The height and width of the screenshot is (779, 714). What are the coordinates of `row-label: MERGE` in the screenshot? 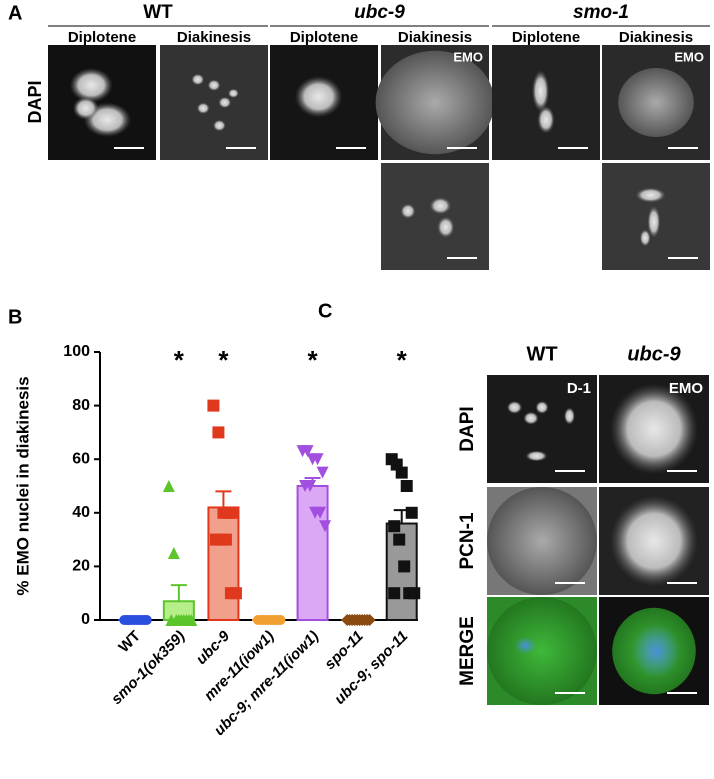 It's located at (467, 651).